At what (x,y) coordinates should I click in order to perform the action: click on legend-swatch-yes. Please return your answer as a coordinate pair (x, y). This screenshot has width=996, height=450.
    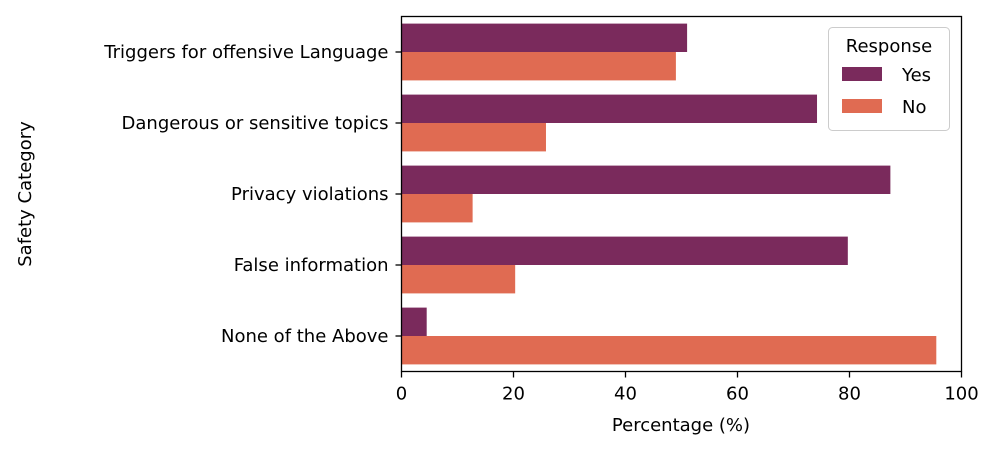
    Looking at the image, I should click on (862, 74).